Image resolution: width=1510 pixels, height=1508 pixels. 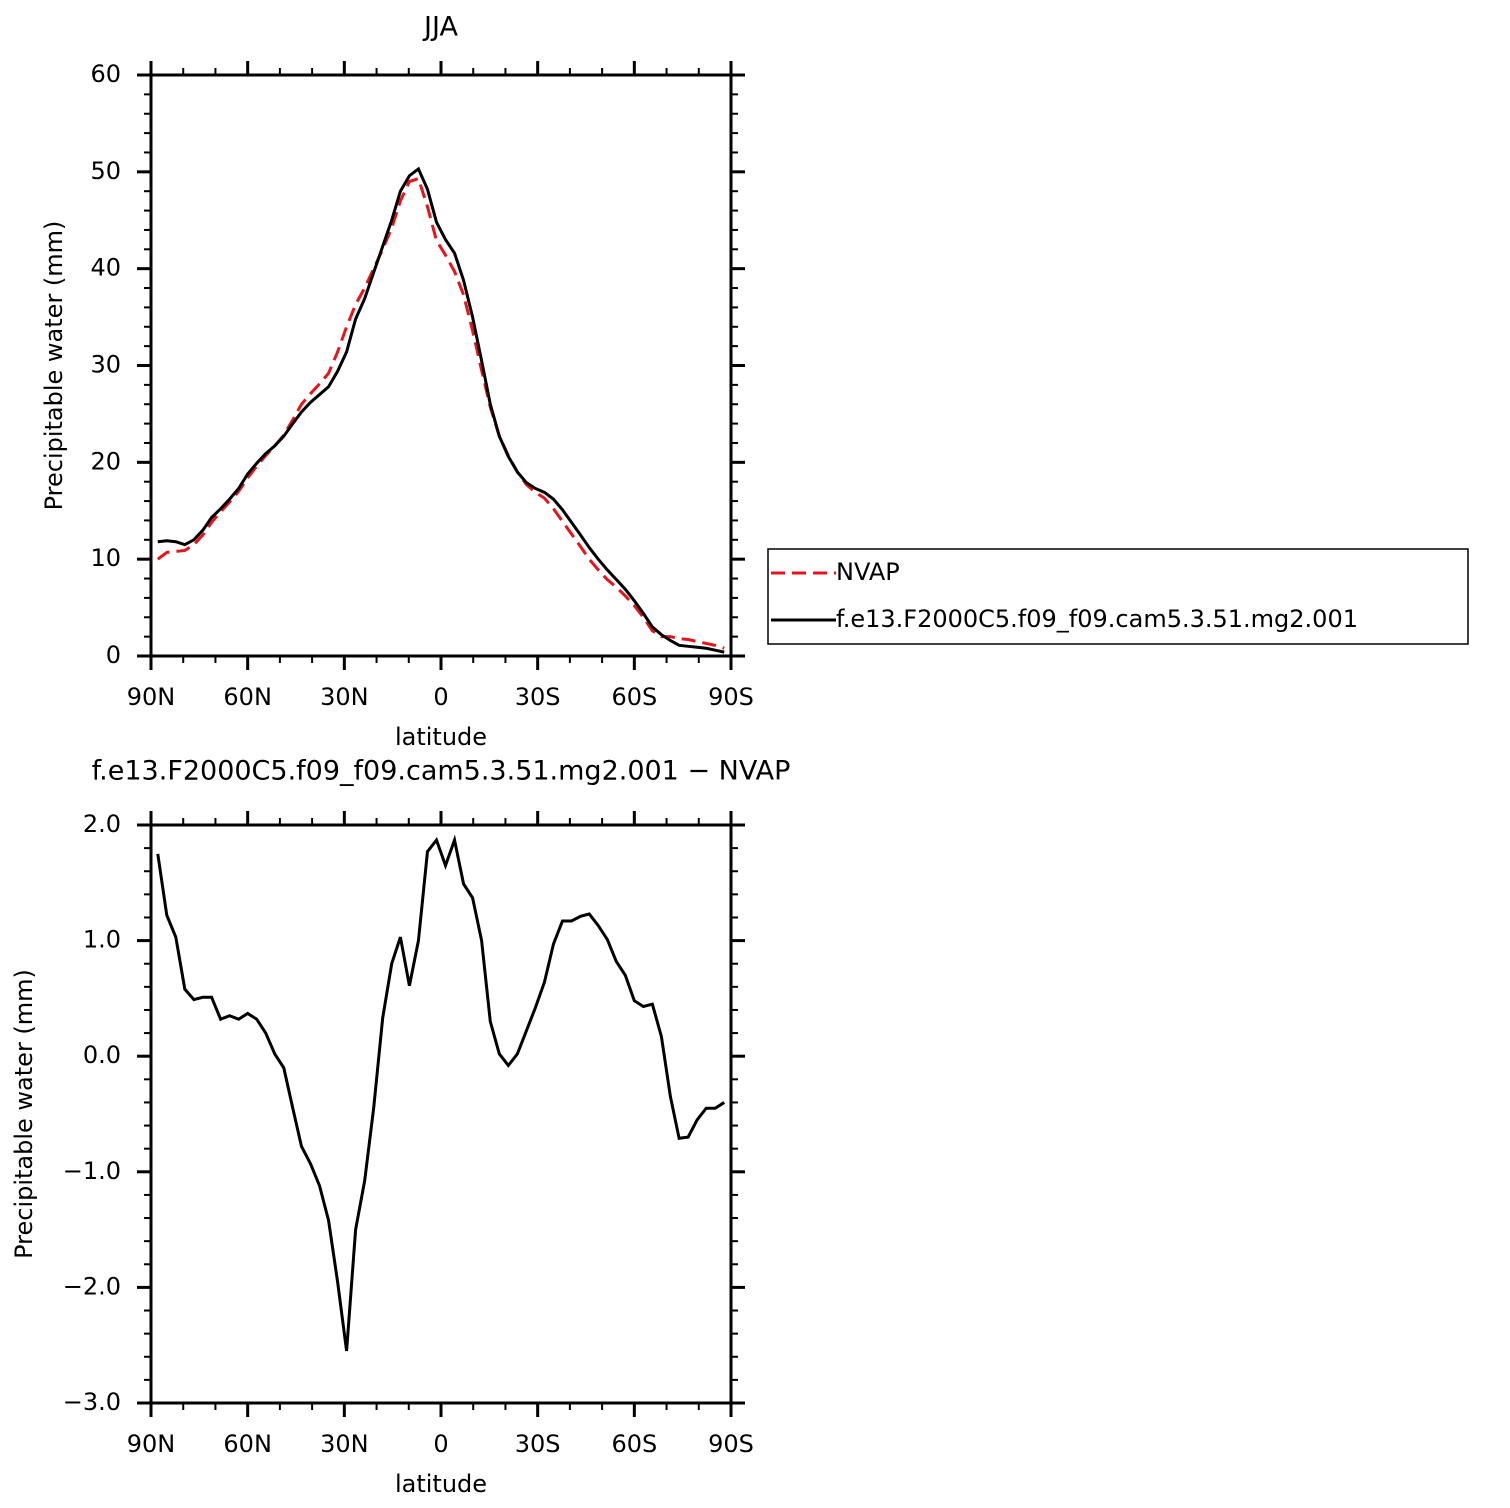 What do you see at coordinates (92, 1402) in the screenshot?
I see `y-tick-label: −3.0` at bounding box center [92, 1402].